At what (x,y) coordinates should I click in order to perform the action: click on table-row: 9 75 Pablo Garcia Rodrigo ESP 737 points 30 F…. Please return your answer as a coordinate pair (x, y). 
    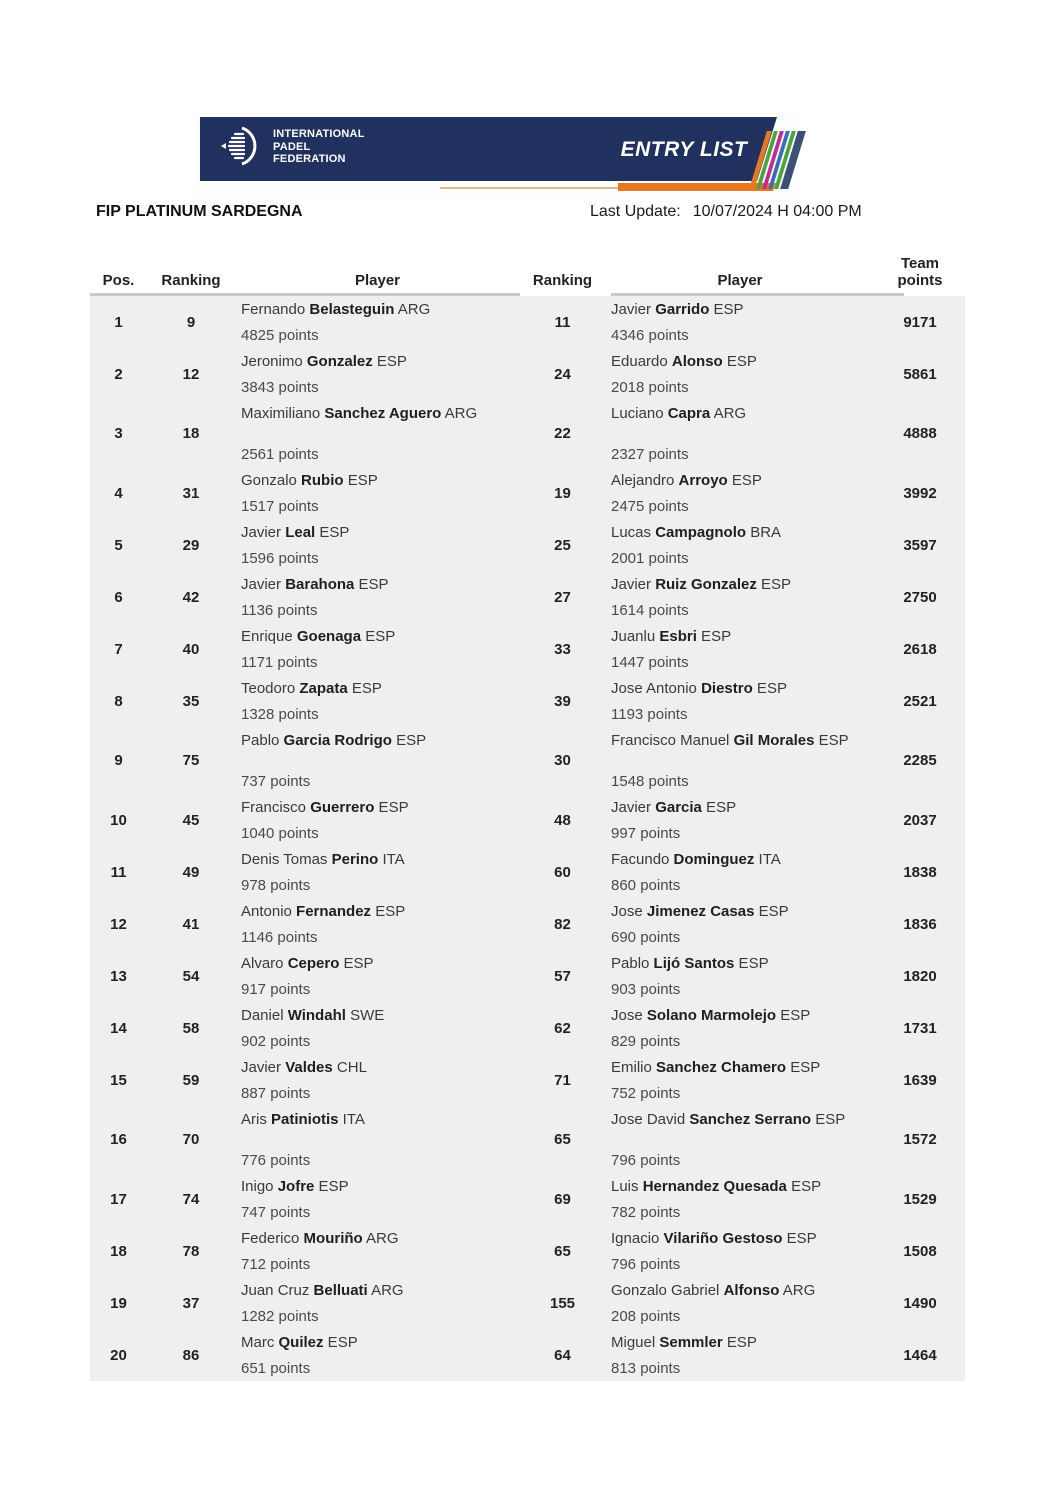
    Looking at the image, I should click on (527, 760).